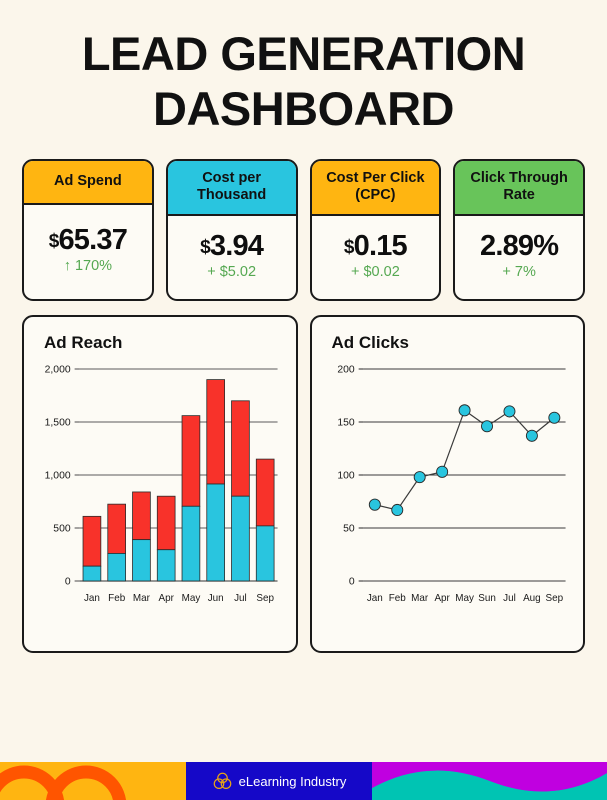 The width and height of the screenshot is (607, 800). I want to click on y-axis-tick-label: 2,000, so click(58, 369).